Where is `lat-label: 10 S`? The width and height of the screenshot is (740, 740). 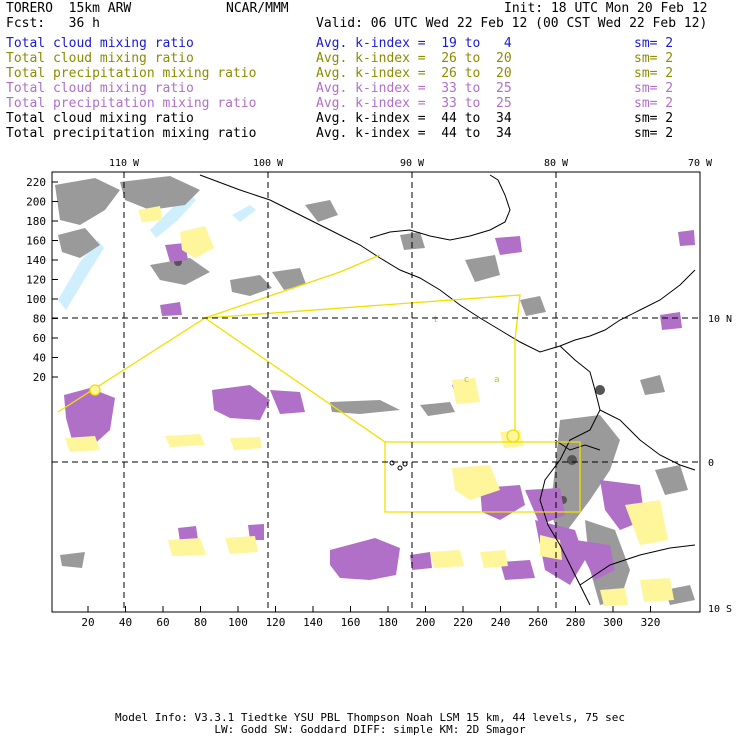 lat-label: 10 S is located at coordinates (720, 609).